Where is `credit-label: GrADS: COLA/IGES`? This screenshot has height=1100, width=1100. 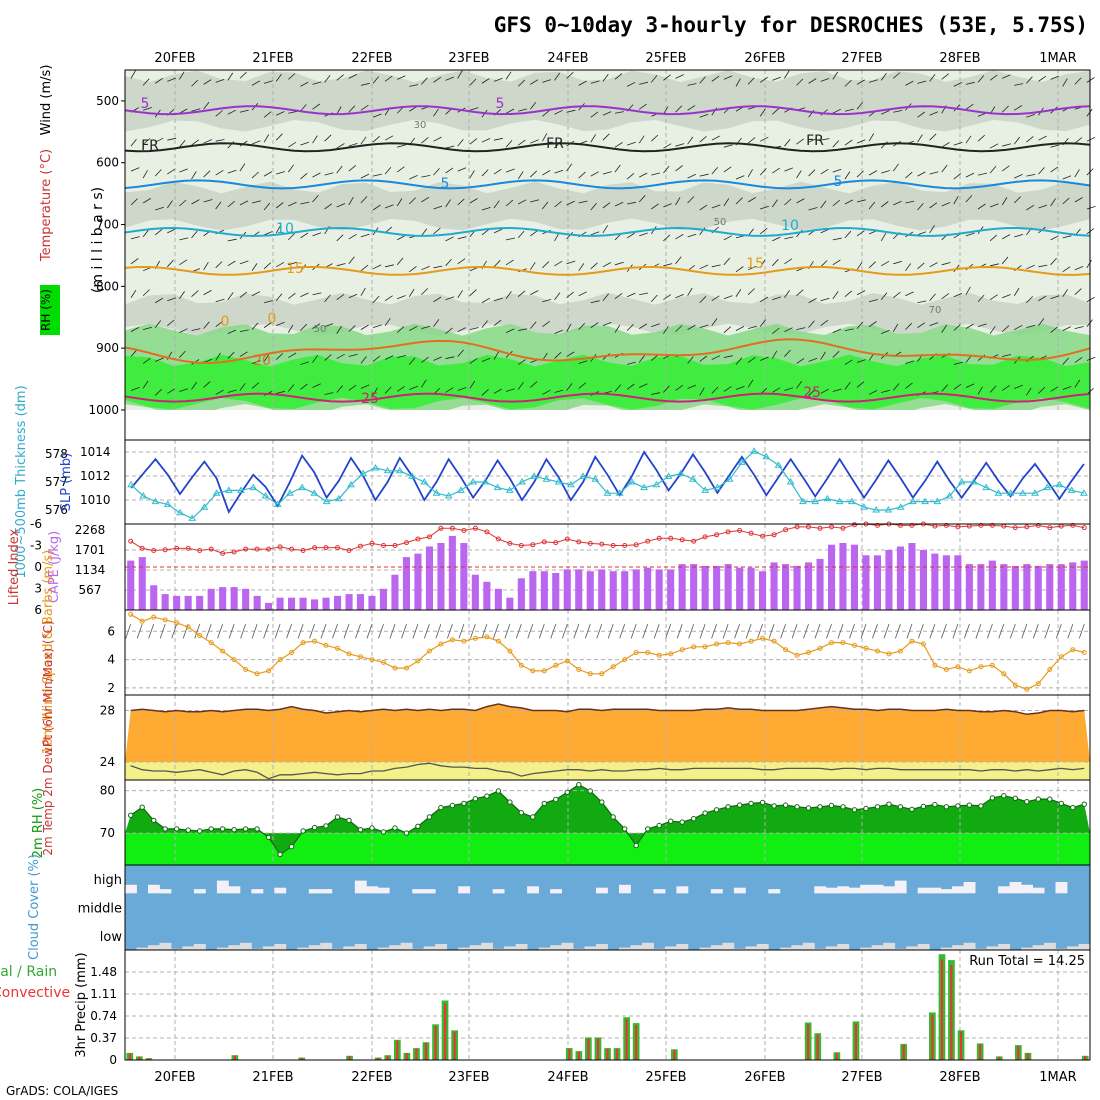 credit-label: GrADS: COLA/IGES is located at coordinates (62, 1091).